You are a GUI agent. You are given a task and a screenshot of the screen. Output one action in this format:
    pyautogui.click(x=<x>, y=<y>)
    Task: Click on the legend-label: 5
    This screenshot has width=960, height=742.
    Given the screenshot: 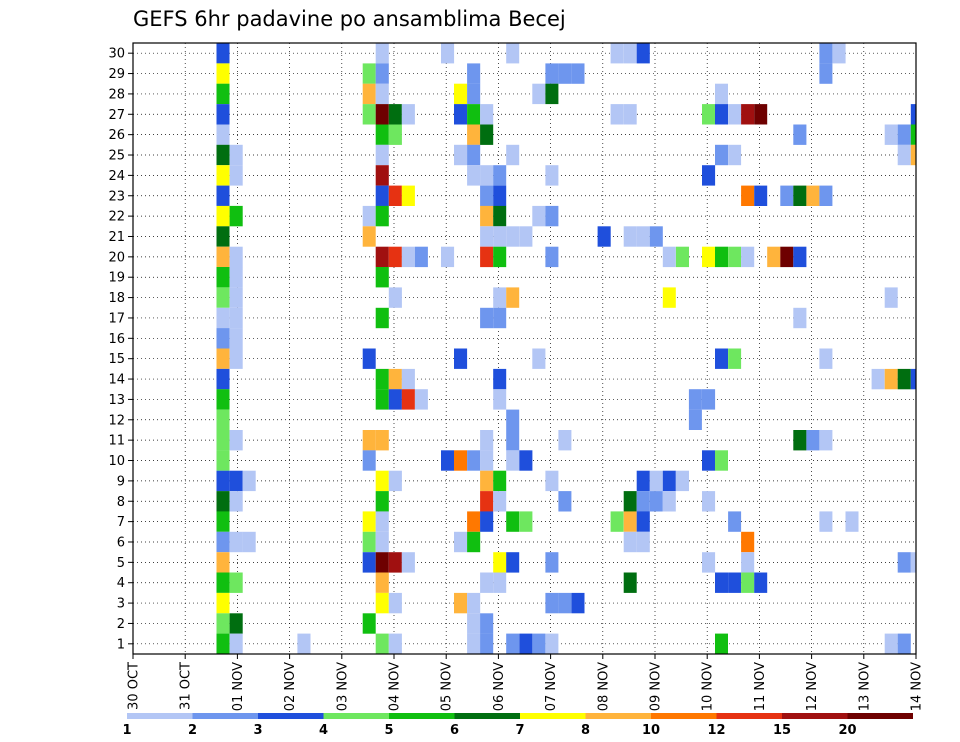 What is the action you would take?
    pyautogui.click(x=388, y=730)
    